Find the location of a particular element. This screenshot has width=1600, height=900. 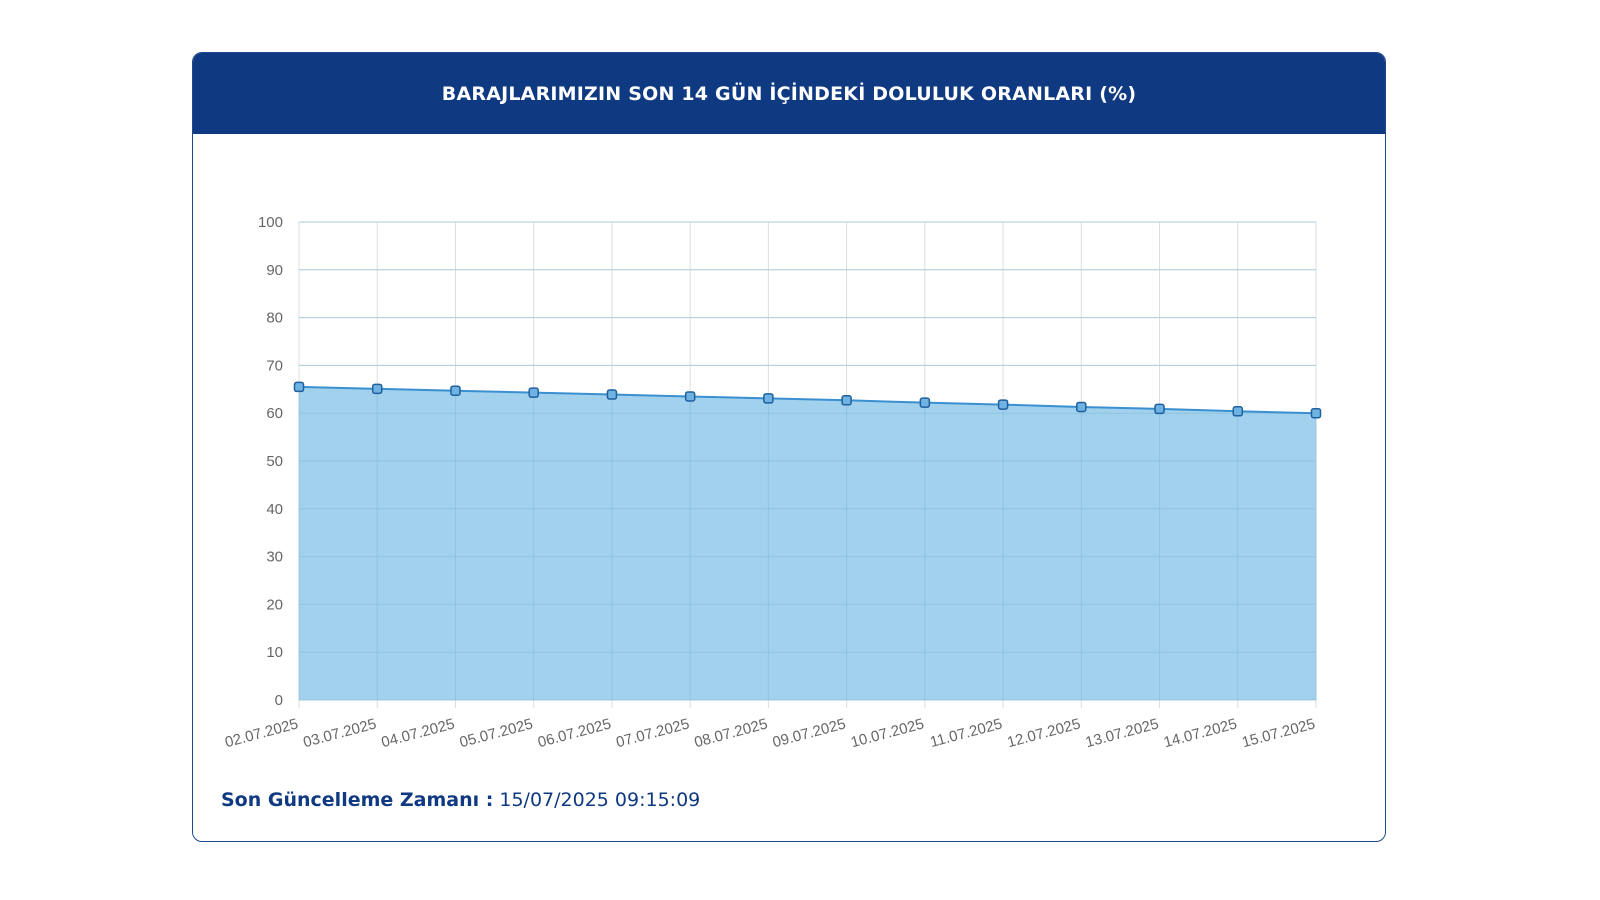

y-tick-label: 20 is located at coordinates (274, 604).